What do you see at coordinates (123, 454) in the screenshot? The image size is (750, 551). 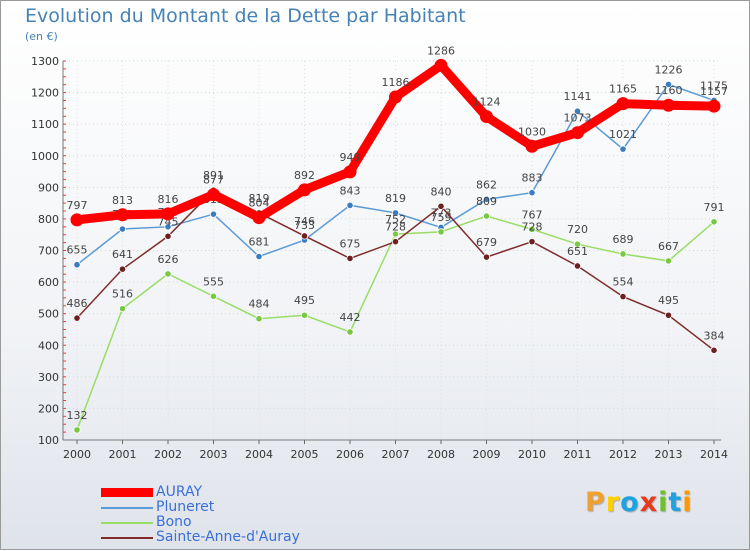 I see `x-tick-label: 2001` at bounding box center [123, 454].